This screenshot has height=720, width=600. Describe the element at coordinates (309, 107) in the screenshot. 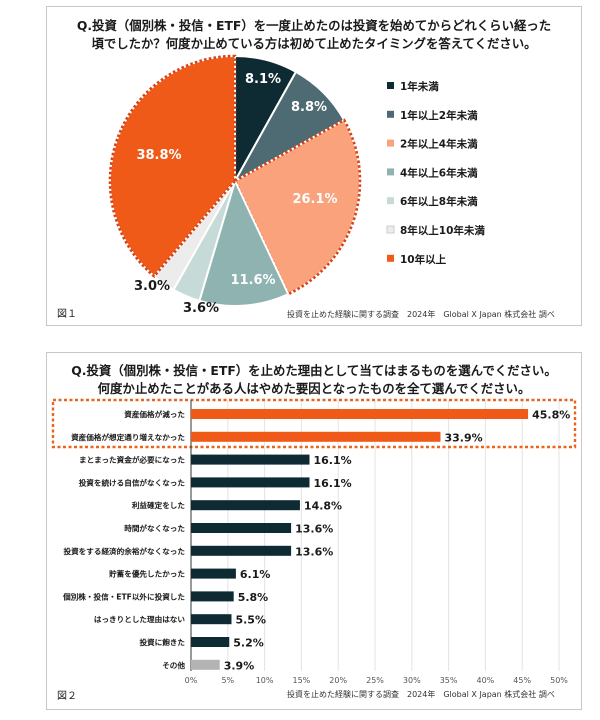

I see `pie-slice-label: 8.8%` at that location.